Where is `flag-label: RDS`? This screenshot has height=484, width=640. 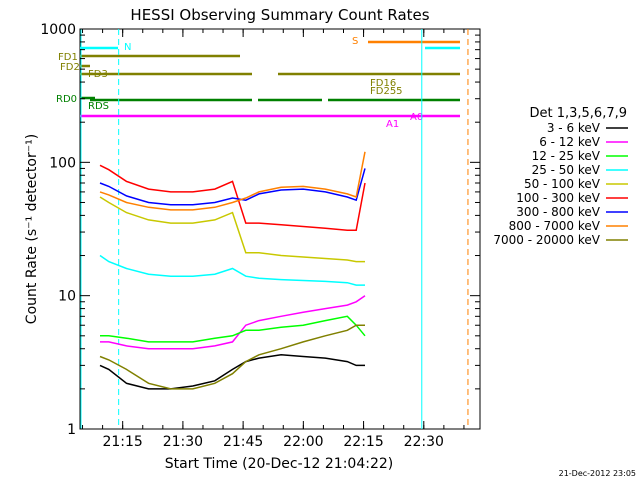
flag-label: RDS is located at coordinates (98, 106).